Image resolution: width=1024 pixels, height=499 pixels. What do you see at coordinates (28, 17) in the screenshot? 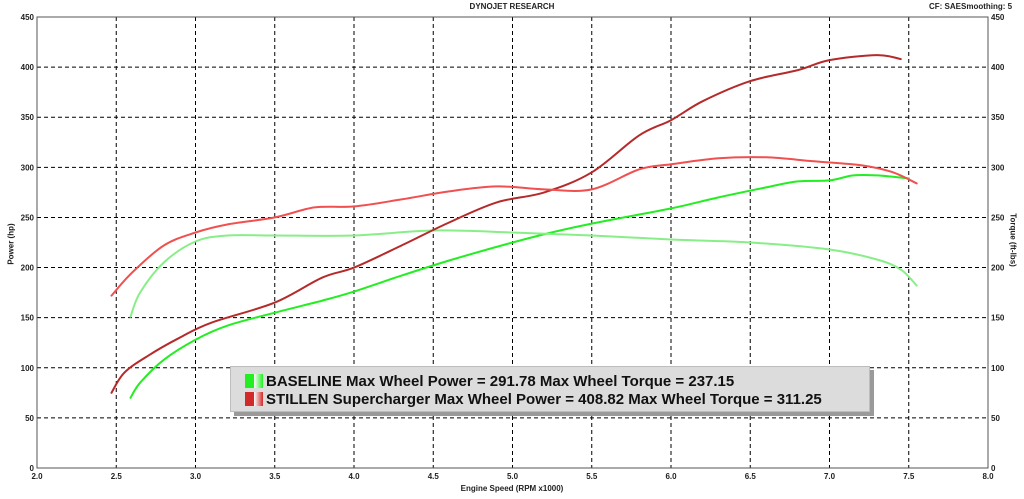
I see `y-tick-label-left: 450` at bounding box center [28, 17].